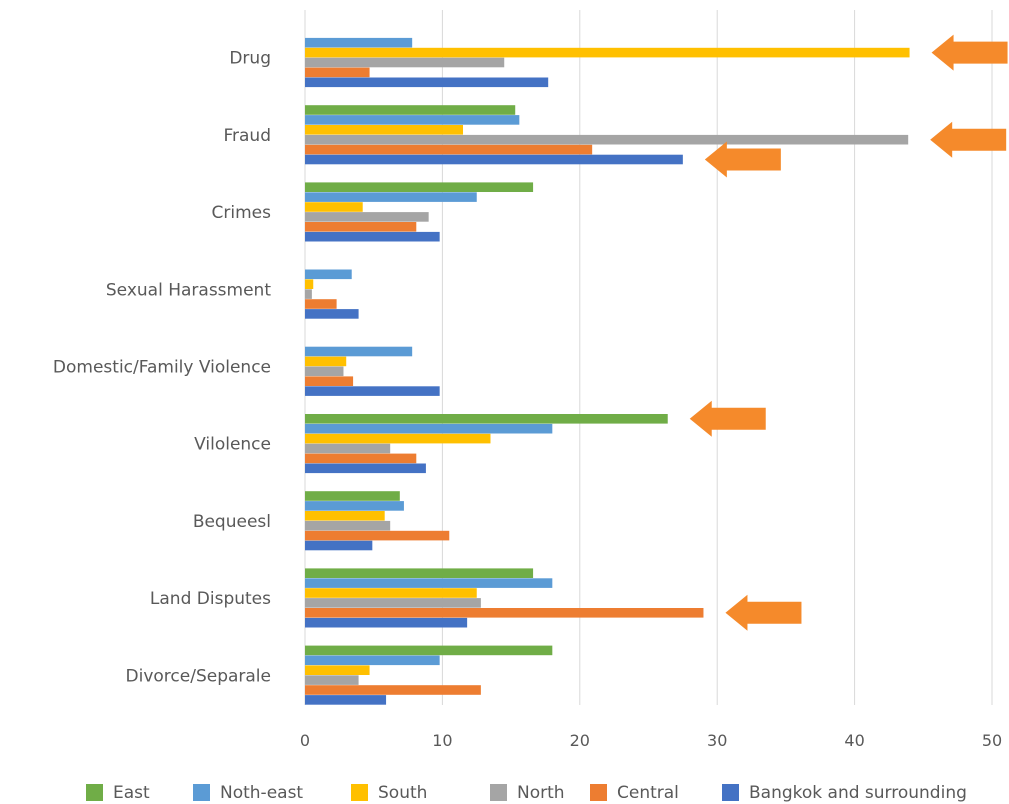 The width and height of the screenshot is (1009, 804). Describe the element at coordinates (326, 361) in the screenshot. I see `bar-domestic-family-violence-south` at that location.